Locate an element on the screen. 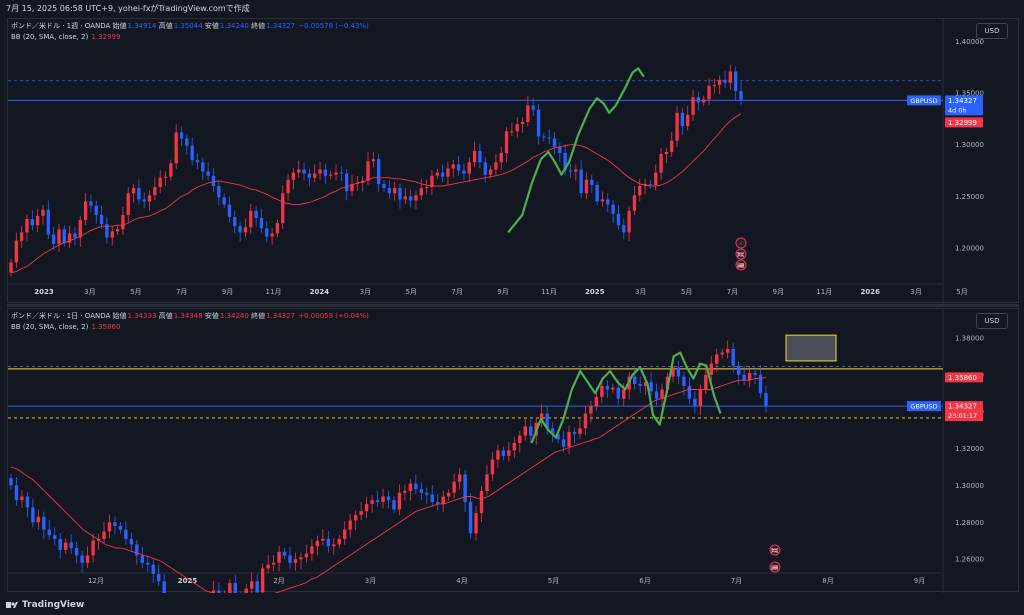 This screenshot has height=615, width=1024. pane-divider is located at coordinates (513, 305).